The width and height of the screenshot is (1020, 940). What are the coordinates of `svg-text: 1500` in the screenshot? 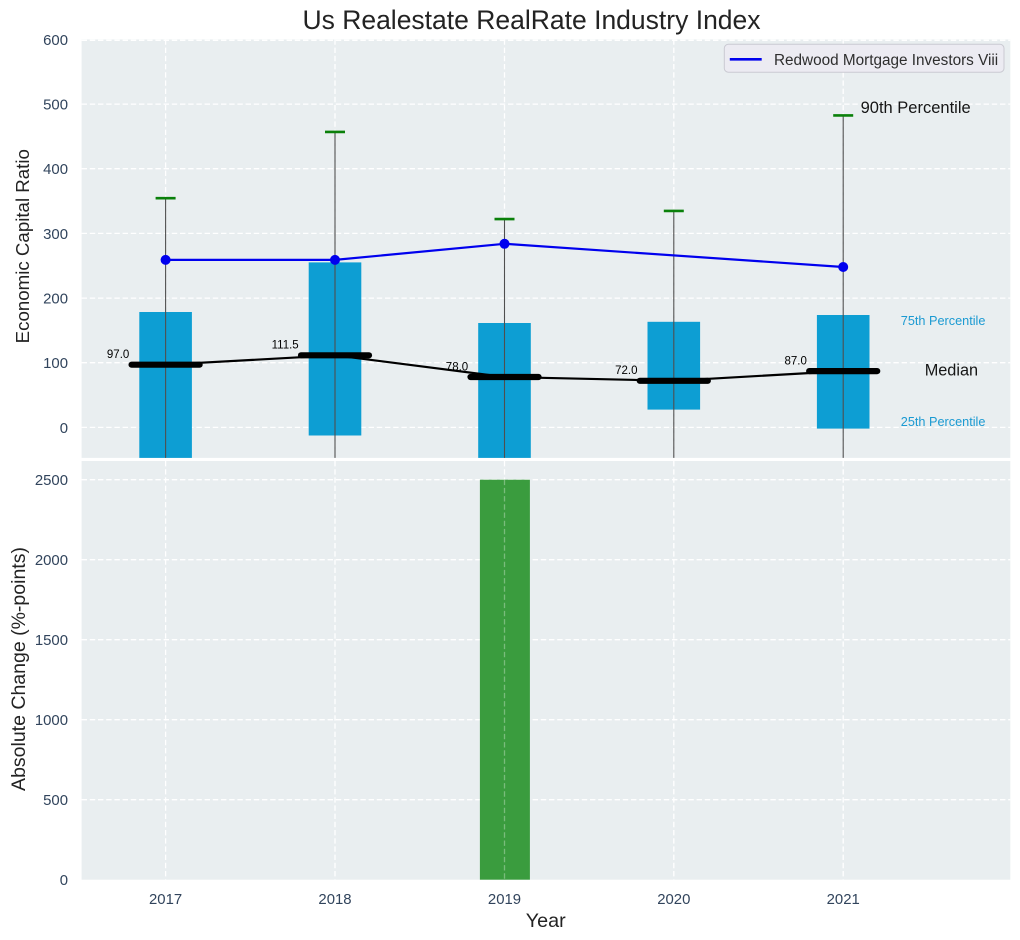 It's located at (51, 641).